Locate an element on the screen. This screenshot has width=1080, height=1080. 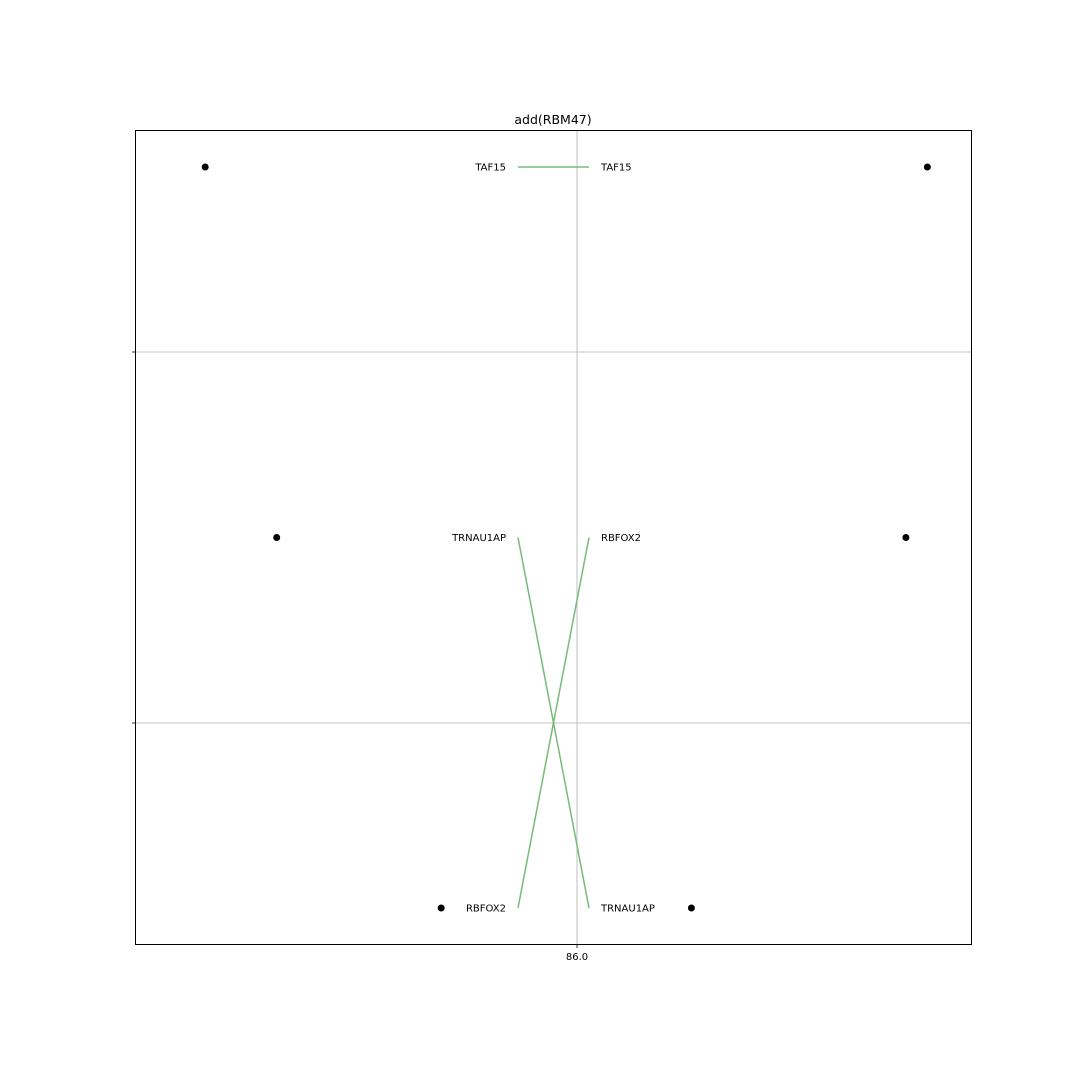
labels: TAF15 TRNAU1AP RBFOX2 TAF15 RBFOX2 TRNAU1AP is located at coordinates (553, 539).